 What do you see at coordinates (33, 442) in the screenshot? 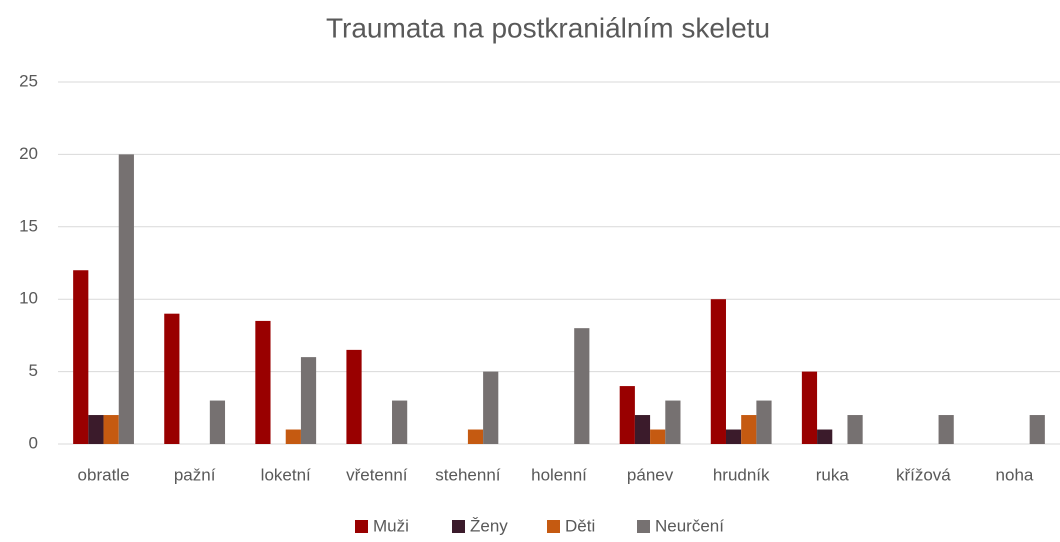
I see `y-tick-label: 0` at bounding box center [33, 442].